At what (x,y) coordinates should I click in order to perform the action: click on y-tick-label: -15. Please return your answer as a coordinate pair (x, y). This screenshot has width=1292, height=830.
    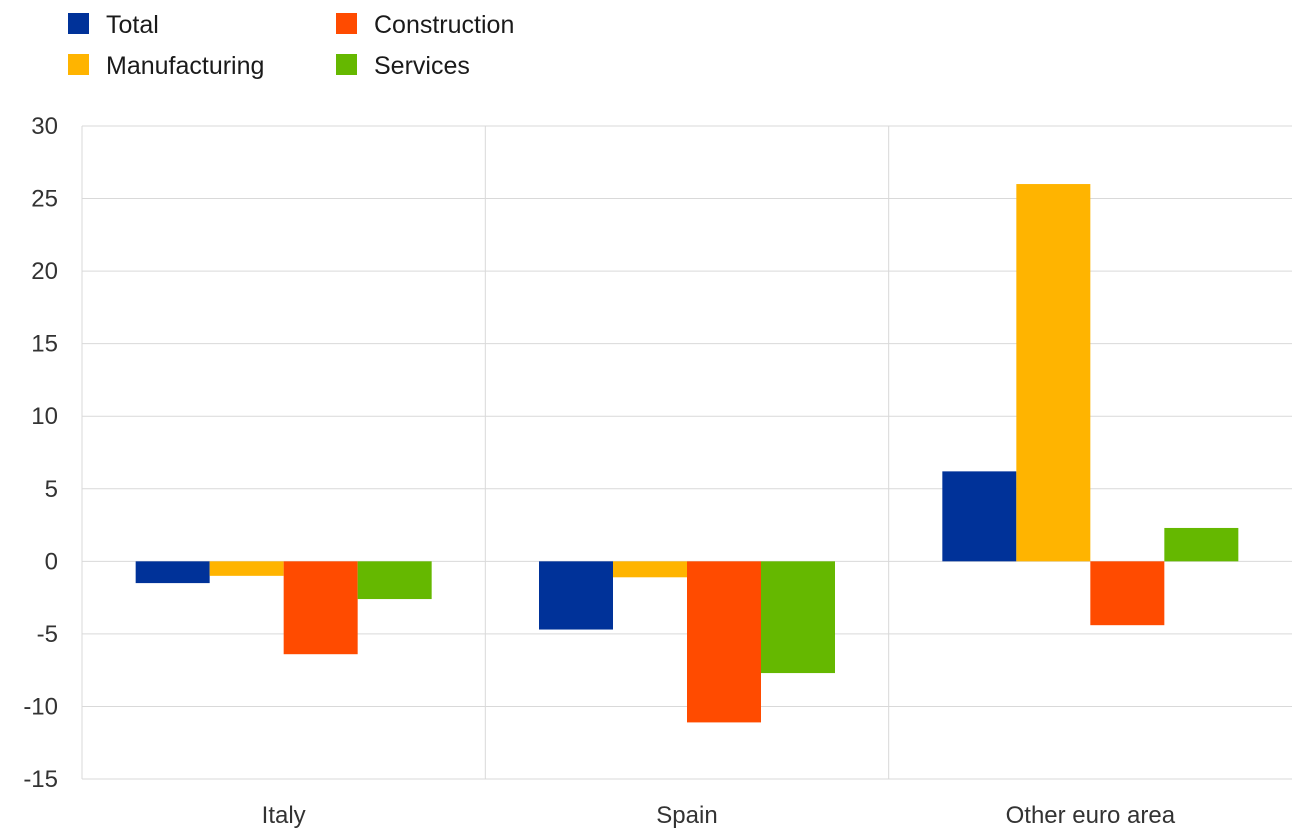
    Looking at the image, I should click on (40, 779).